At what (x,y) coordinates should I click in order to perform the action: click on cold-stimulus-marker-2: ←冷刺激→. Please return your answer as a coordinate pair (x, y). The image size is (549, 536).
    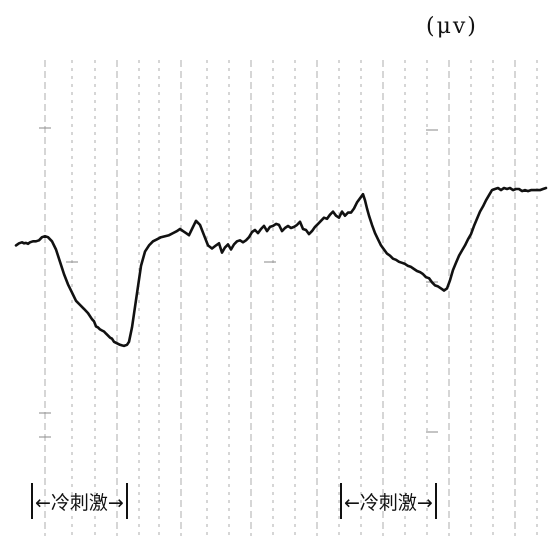
    Looking at the image, I should click on (388, 501).